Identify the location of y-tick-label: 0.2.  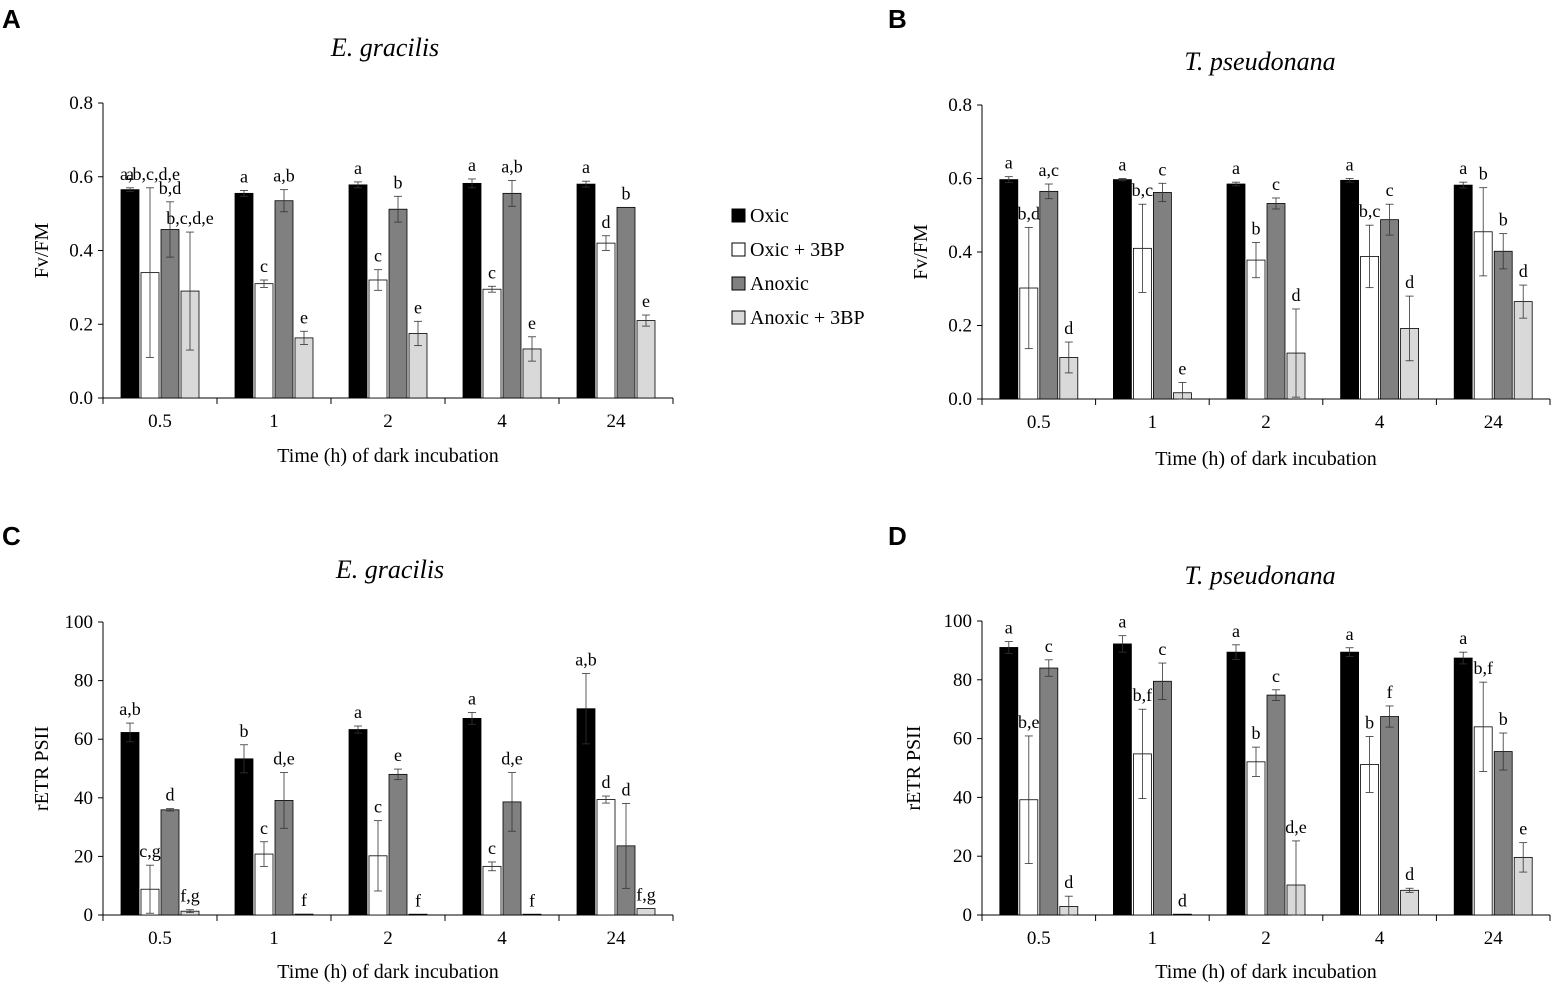
(81, 324).